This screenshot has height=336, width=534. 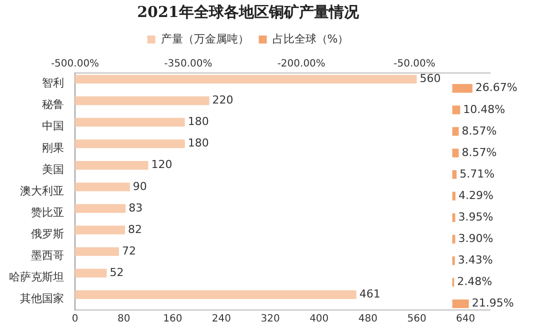 What do you see at coordinates (188, 64) in the screenshot?
I see `x2-tick-label: -350.00%` at bounding box center [188, 64].